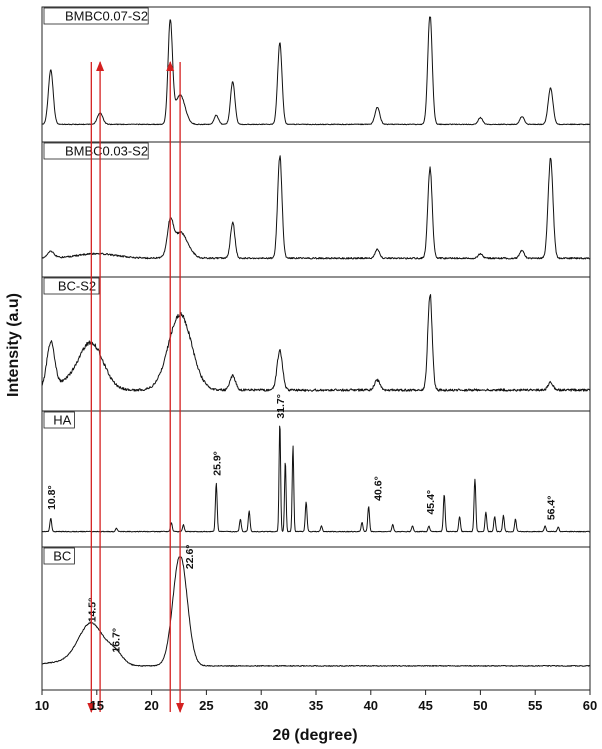  What do you see at coordinates (13, 345) in the screenshot?
I see `y-axis-title: Intensity (a.u)` at bounding box center [13, 345].